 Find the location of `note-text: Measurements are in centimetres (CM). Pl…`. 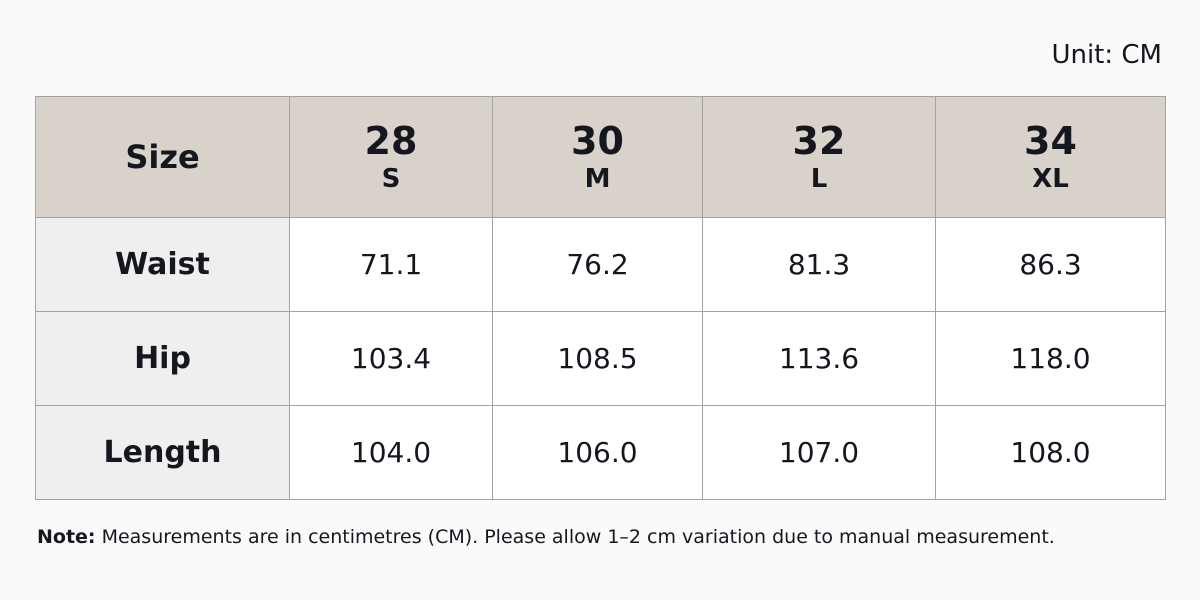

note-text: Measurements are in centimetres (CM). Pl… is located at coordinates (578, 537).